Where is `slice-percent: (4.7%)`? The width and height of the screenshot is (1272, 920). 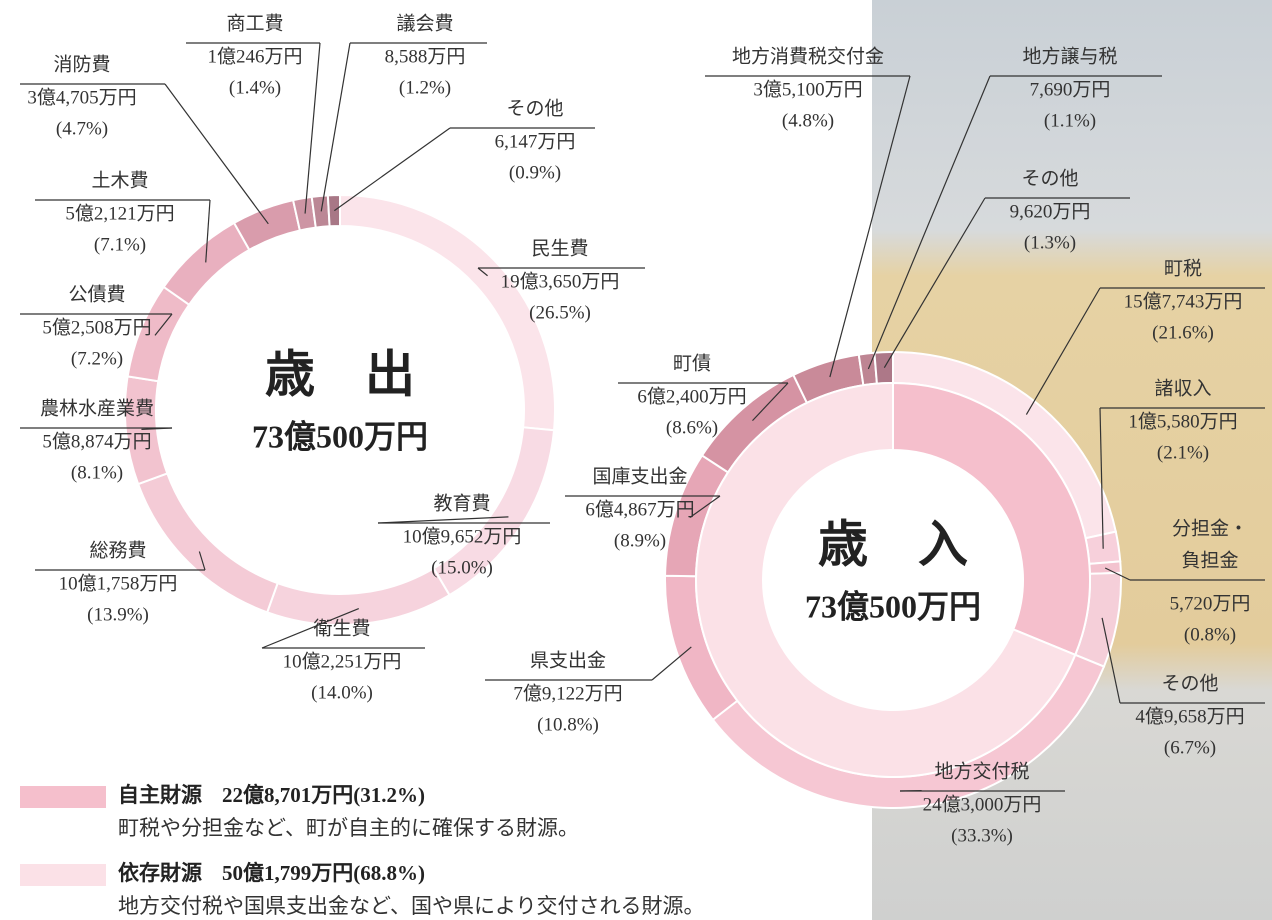 slice-percent: (4.7%) is located at coordinates (82, 128).